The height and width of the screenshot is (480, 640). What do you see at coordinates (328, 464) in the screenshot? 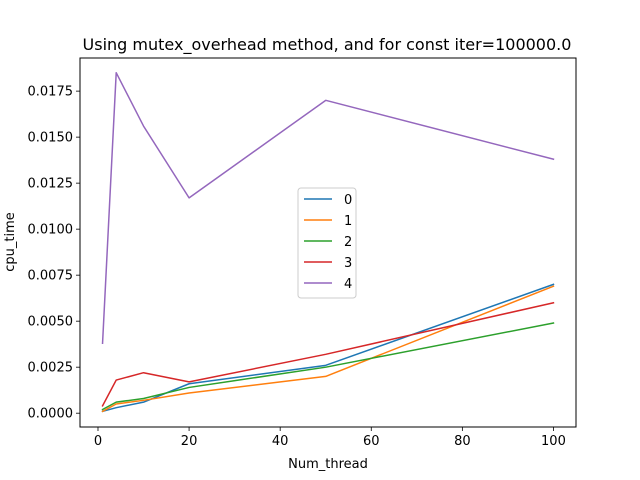
I see `x-axis-label: Num_thread` at bounding box center [328, 464].